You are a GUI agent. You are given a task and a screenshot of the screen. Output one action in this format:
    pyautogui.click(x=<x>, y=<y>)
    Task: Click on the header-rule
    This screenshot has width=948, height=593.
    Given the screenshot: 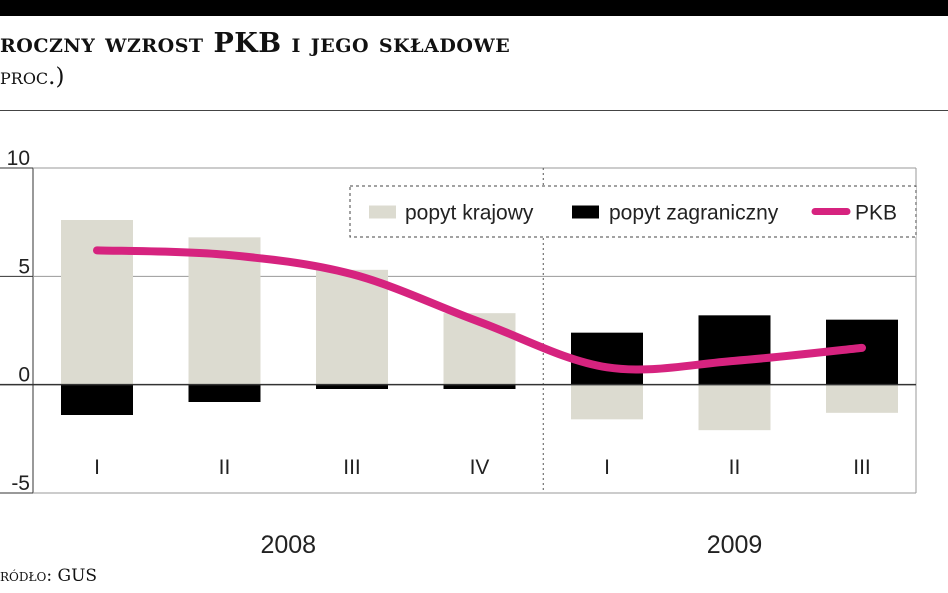 What is the action you would take?
    pyautogui.click(x=474, y=110)
    